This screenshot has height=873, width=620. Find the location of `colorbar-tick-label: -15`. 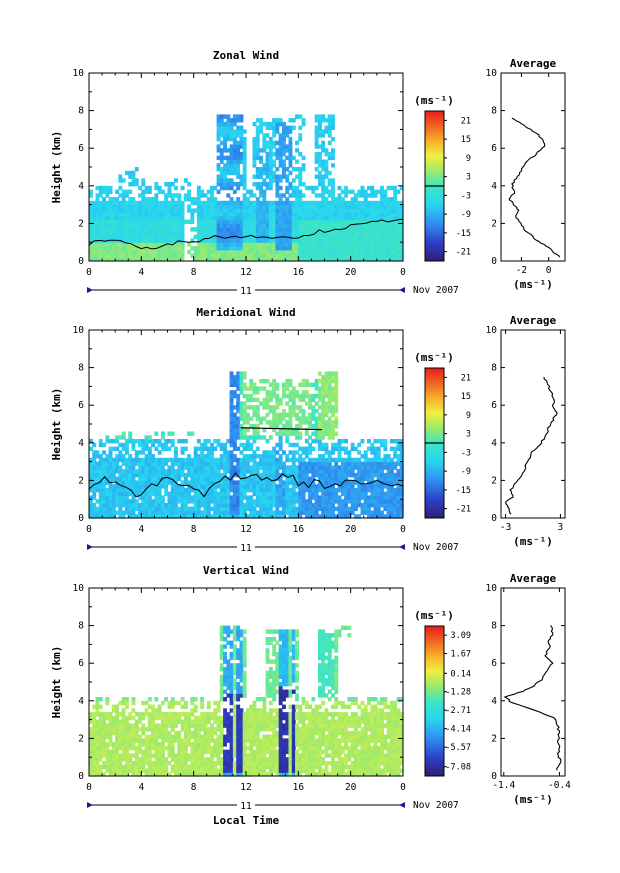

colorbar-tick-label: -15 is located at coordinates (463, 234).